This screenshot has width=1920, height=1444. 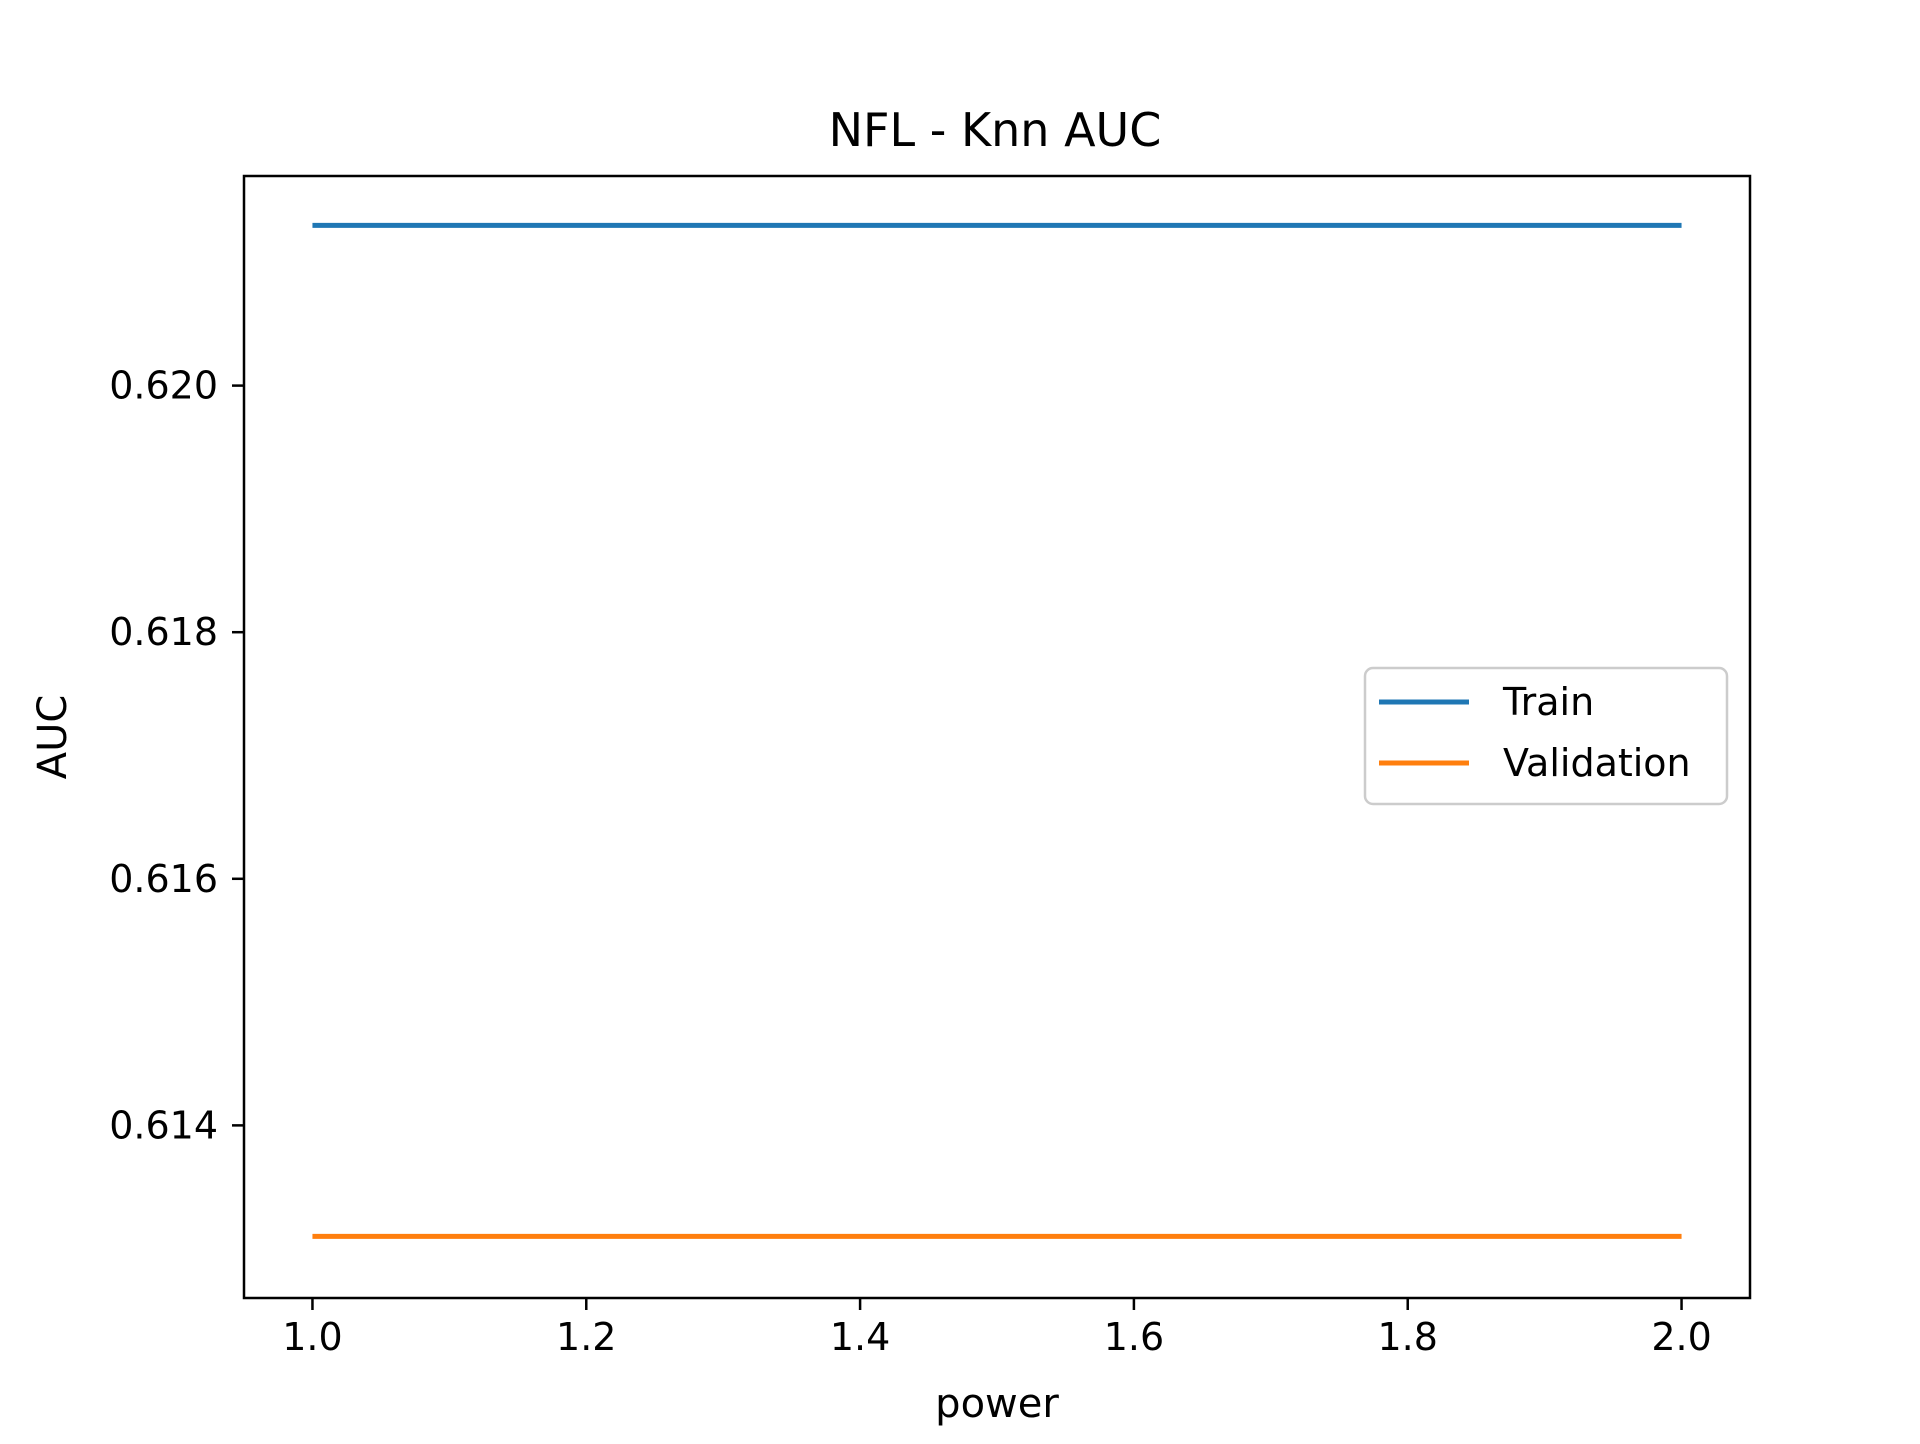 What do you see at coordinates (163, 632) in the screenshot?
I see `y-tick-label: 0.618` at bounding box center [163, 632].